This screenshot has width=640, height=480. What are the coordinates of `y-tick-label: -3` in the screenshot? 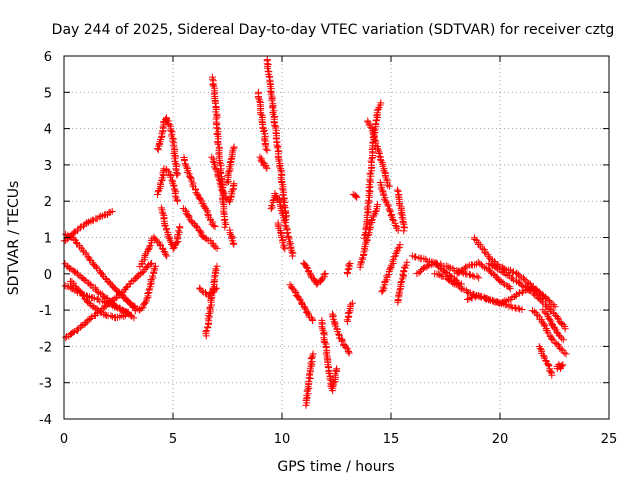 It's located at (45, 384).